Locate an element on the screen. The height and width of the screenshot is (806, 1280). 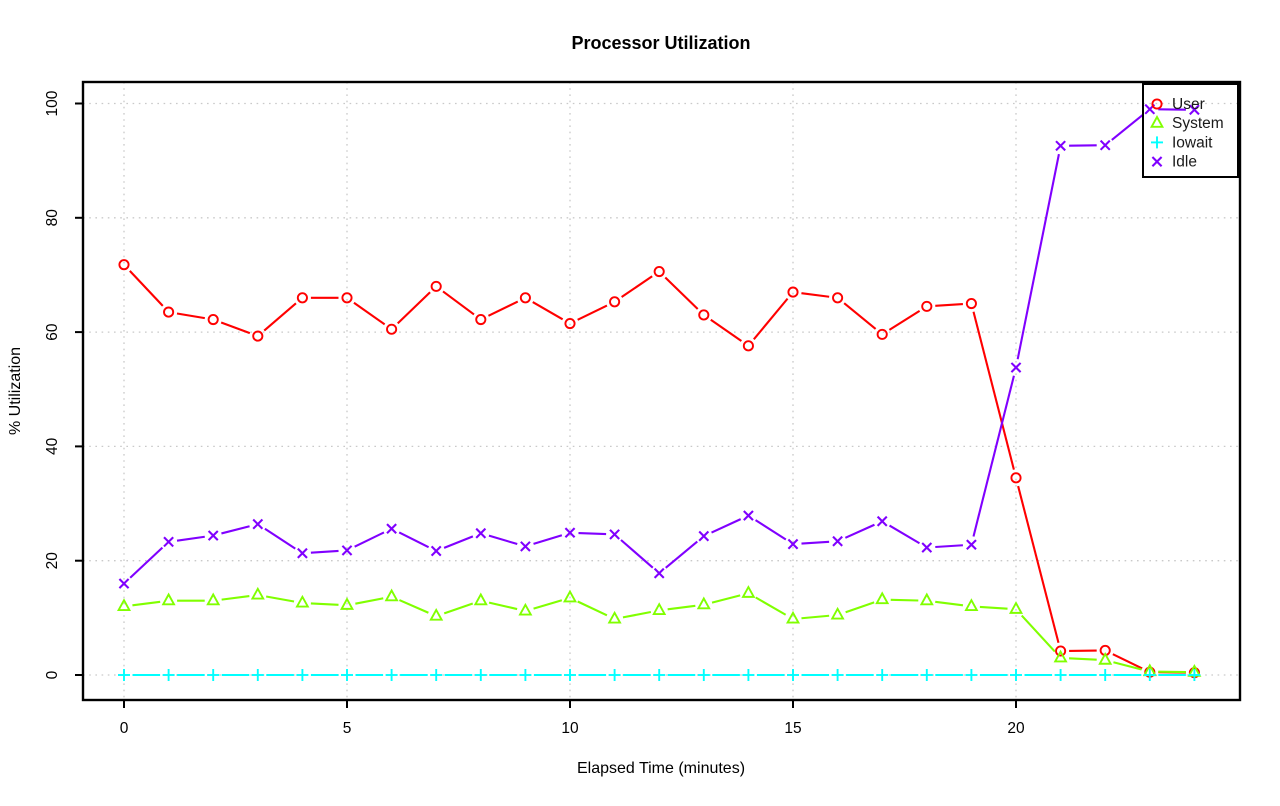
y-tick-label: 60 is located at coordinates (52, 332).